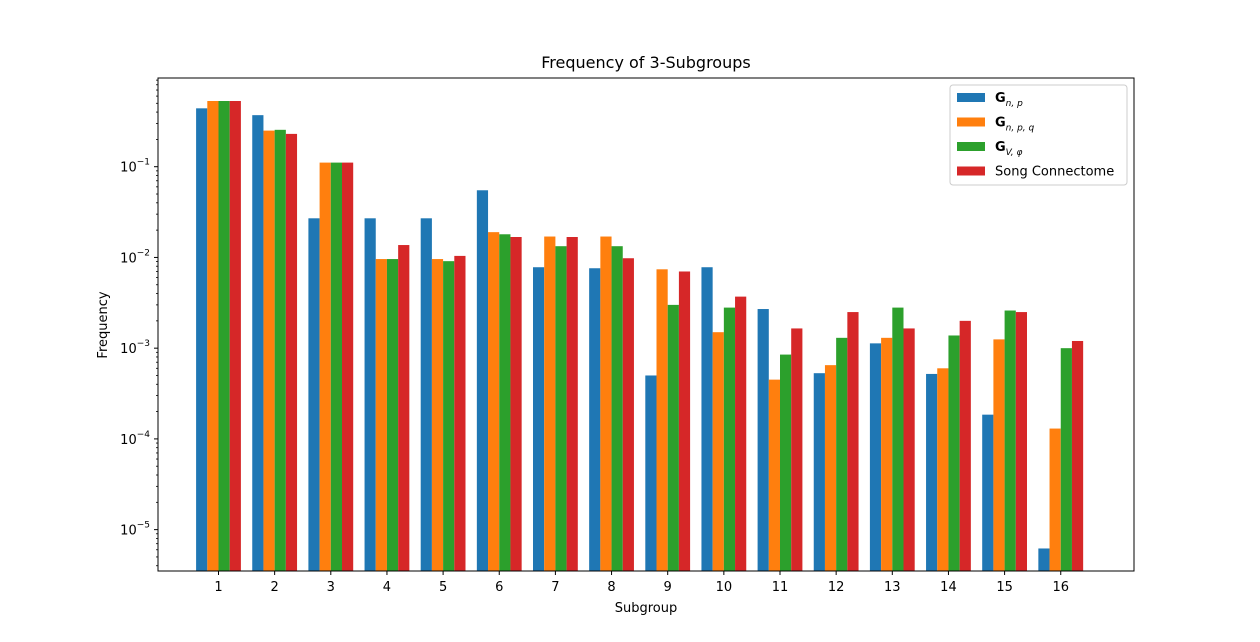 This screenshot has height=642, width=1260. I want to click on x-tick-label: 10, so click(724, 587).